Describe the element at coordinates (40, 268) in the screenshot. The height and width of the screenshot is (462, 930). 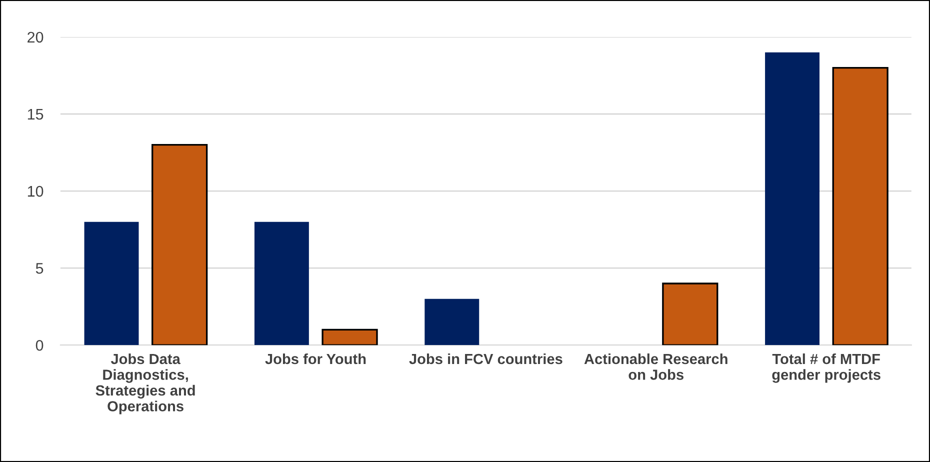
I see `y-tick-label: 5` at that location.